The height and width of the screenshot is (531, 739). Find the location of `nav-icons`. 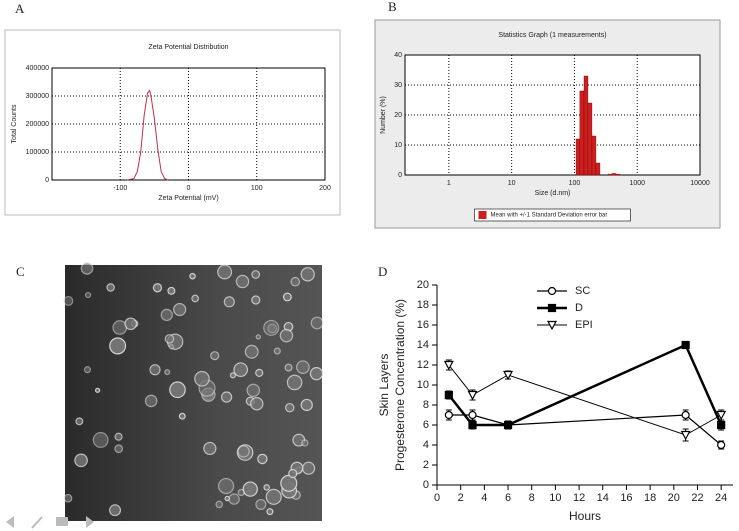

nav-icons is located at coordinates (50, 522).